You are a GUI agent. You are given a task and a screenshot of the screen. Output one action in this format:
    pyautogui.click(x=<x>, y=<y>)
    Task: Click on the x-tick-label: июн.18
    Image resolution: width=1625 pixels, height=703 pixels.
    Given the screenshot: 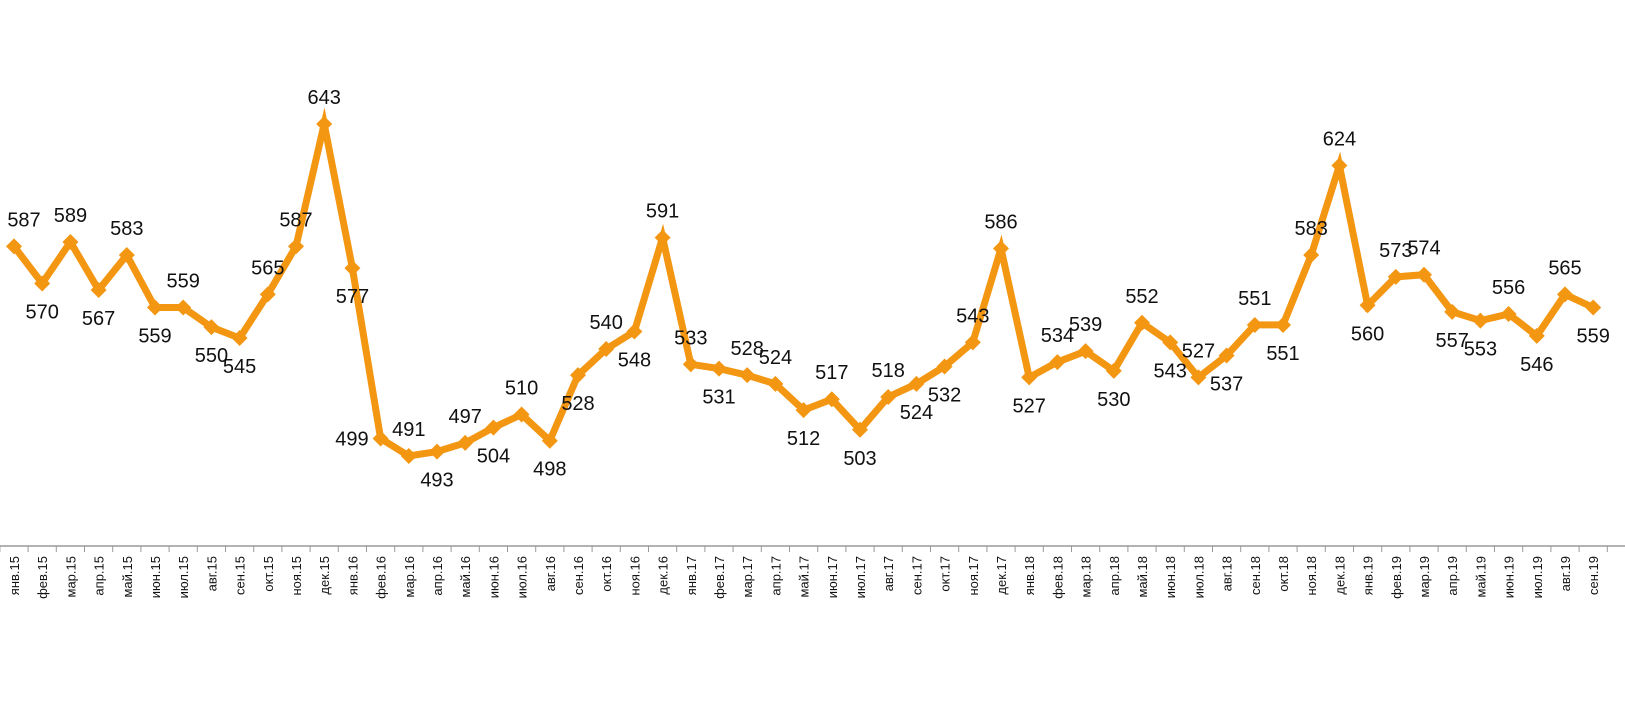 What is the action you would take?
    pyautogui.click(x=1170, y=577)
    